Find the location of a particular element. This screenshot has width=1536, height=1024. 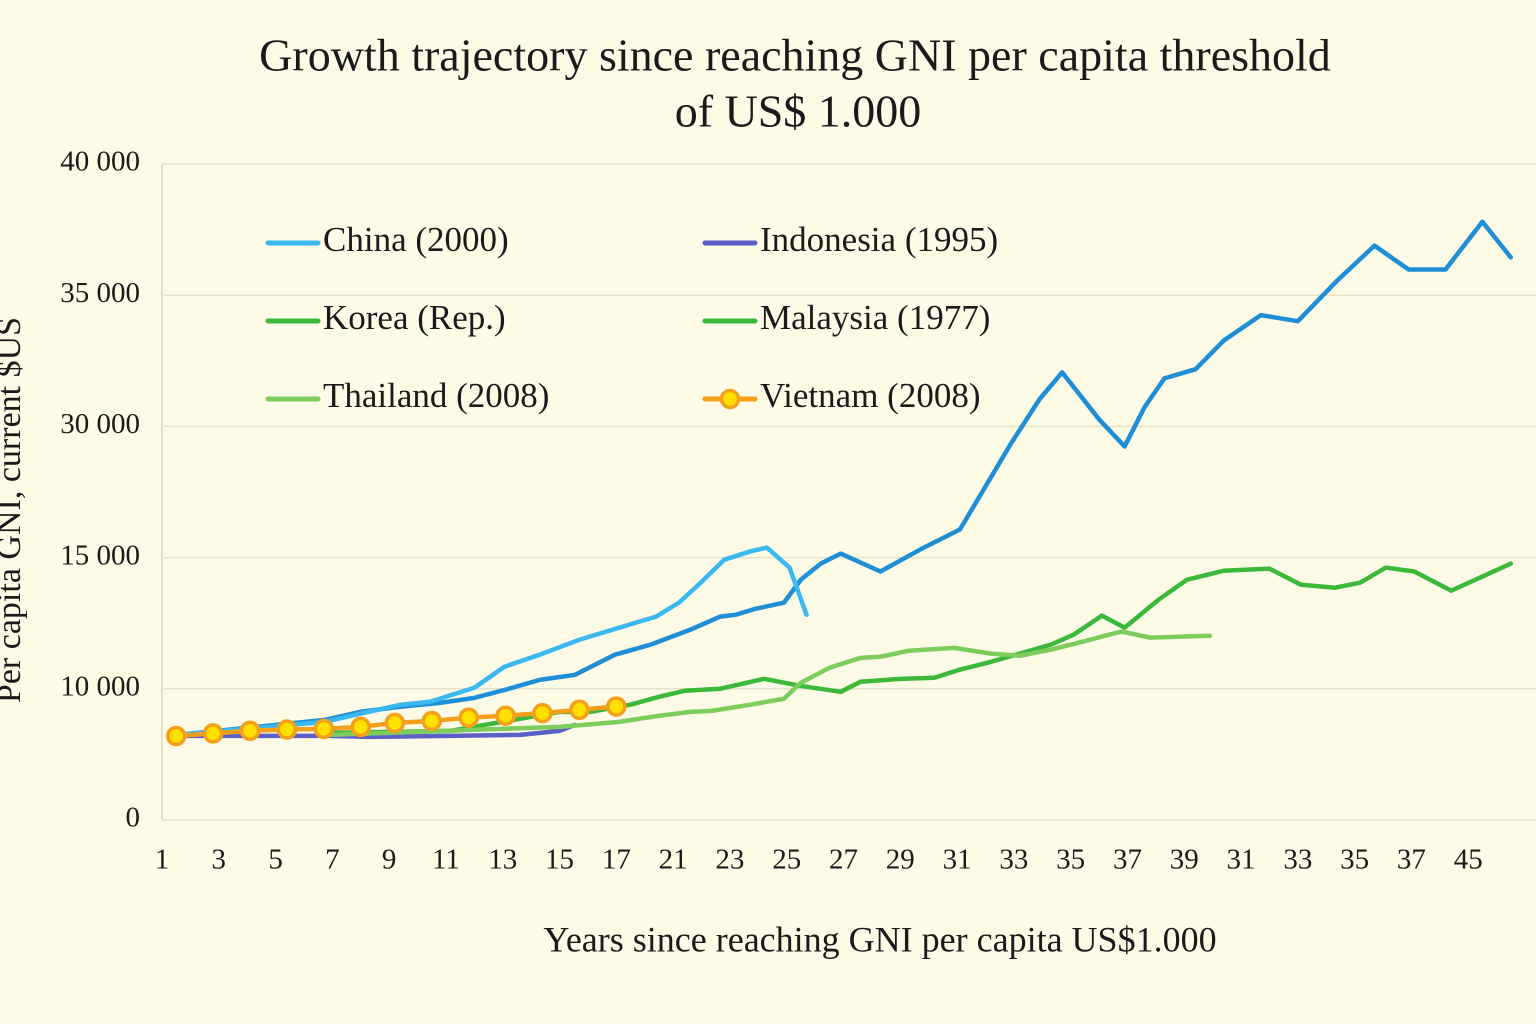

x-tick-label: 23 is located at coordinates (729, 860).